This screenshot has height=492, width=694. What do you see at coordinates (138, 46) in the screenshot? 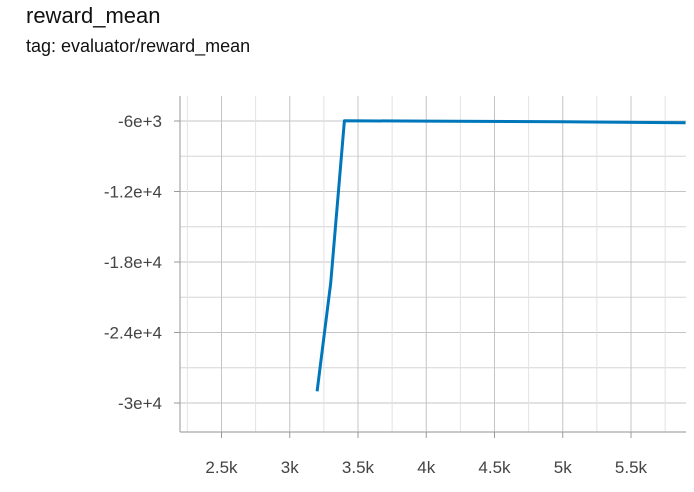
I see `chart-subtitle: tag: evaluator/reward_mean` at bounding box center [138, 46].